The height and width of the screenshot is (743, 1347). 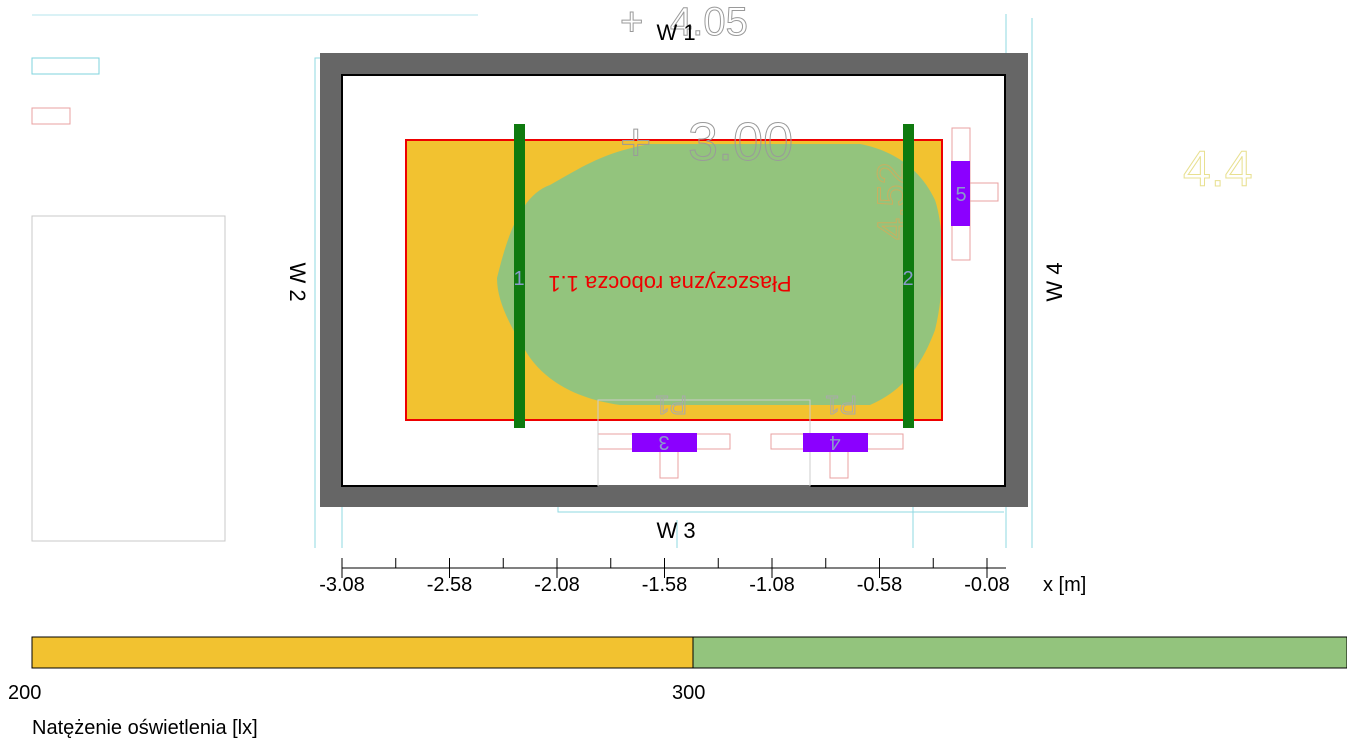 I want to click on isolux-300-contour, so click(x=720, y=274).